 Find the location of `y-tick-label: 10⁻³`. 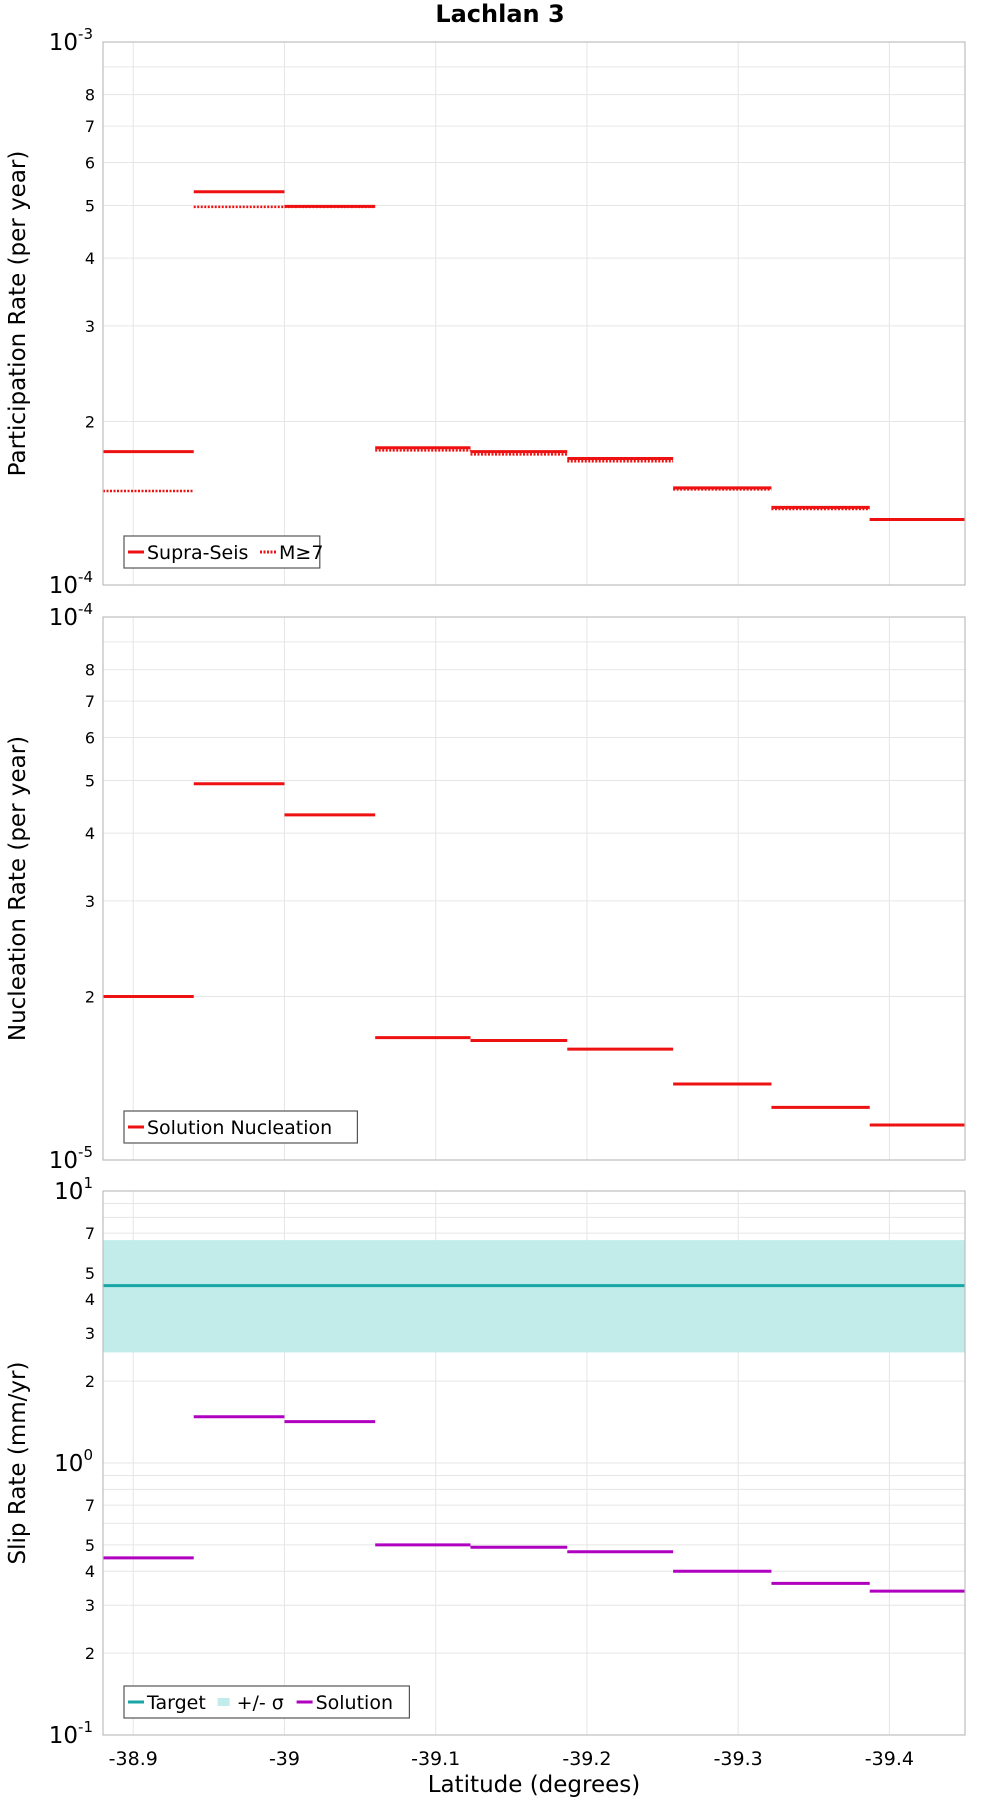

y-tick-label: 10⁻³ is located at coordinates (71, 40).